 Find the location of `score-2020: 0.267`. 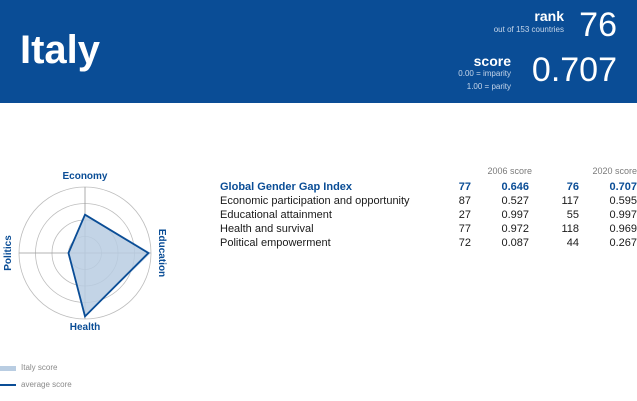

score-2020: 0.267 is located at coordinates (623, 243).